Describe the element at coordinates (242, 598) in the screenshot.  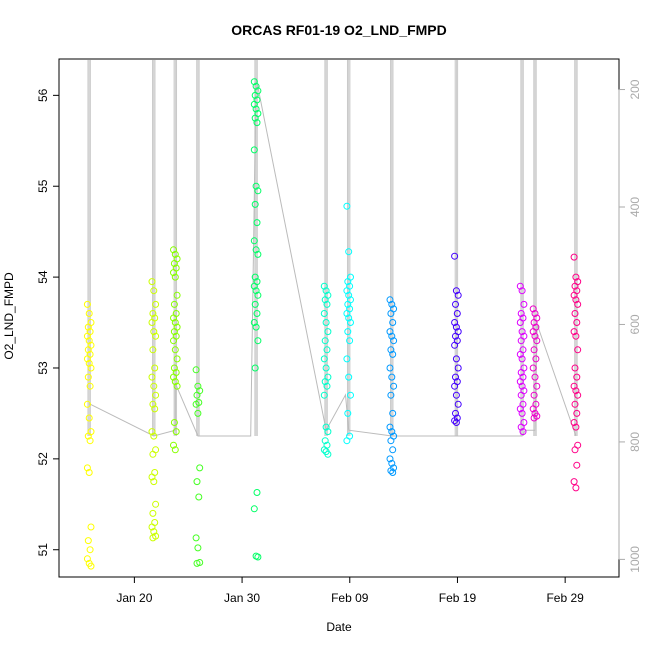
I see `x-tick-label: Jan 30` at that location.